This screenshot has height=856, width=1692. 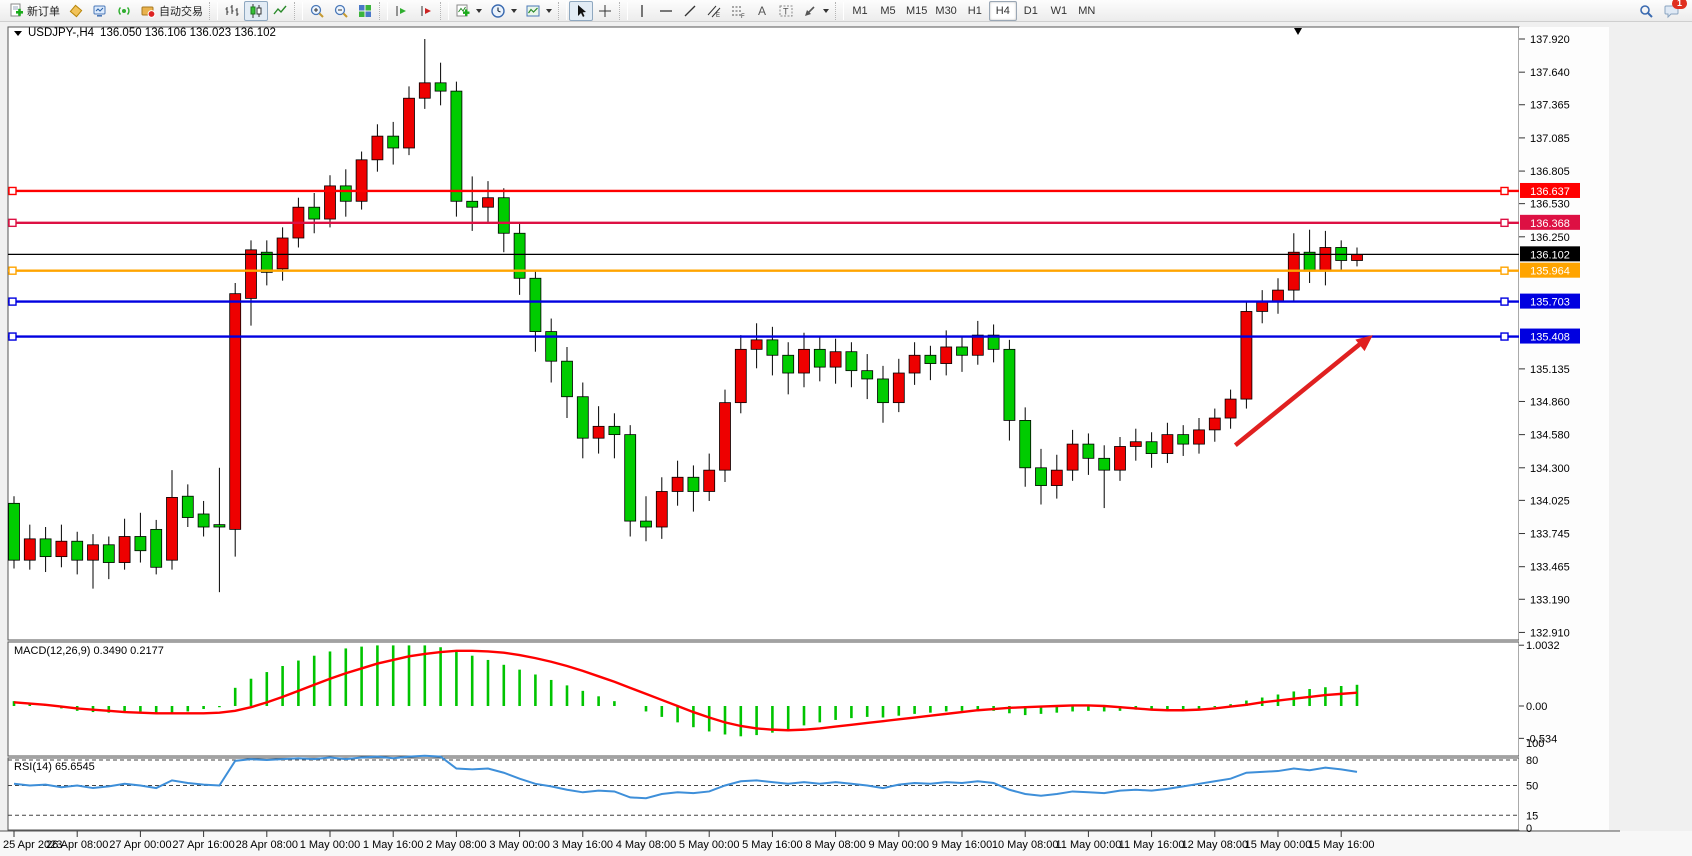 I want to click on timeframe-M1: M1, so click(x=860, y=10).